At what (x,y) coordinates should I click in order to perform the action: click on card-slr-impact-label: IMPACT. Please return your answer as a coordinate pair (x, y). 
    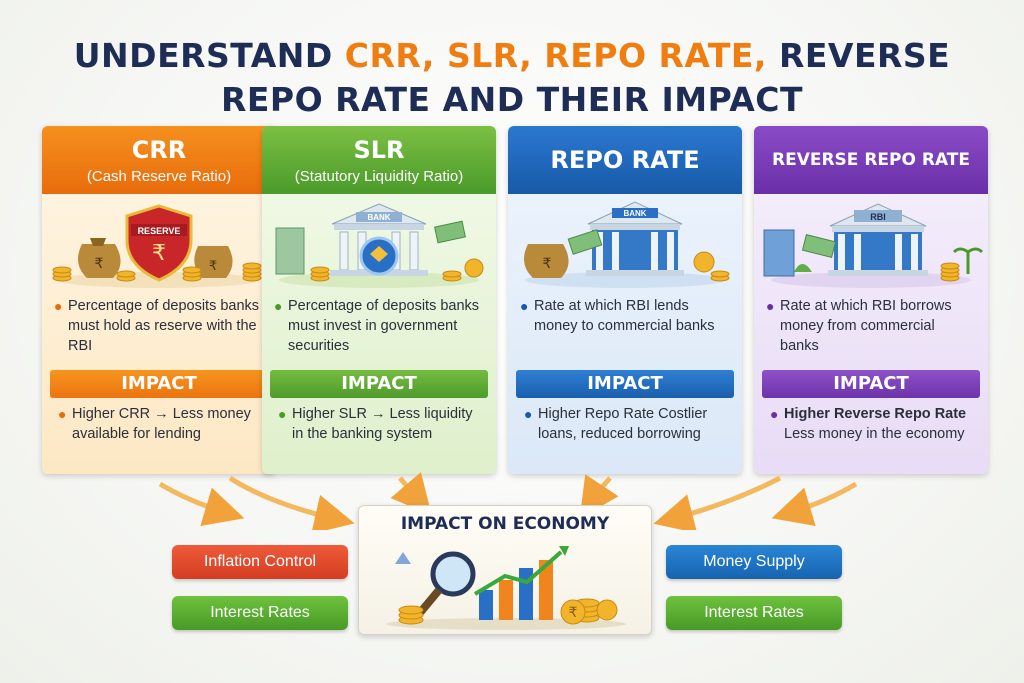
    Looking at the image, I should click on (379, 384).